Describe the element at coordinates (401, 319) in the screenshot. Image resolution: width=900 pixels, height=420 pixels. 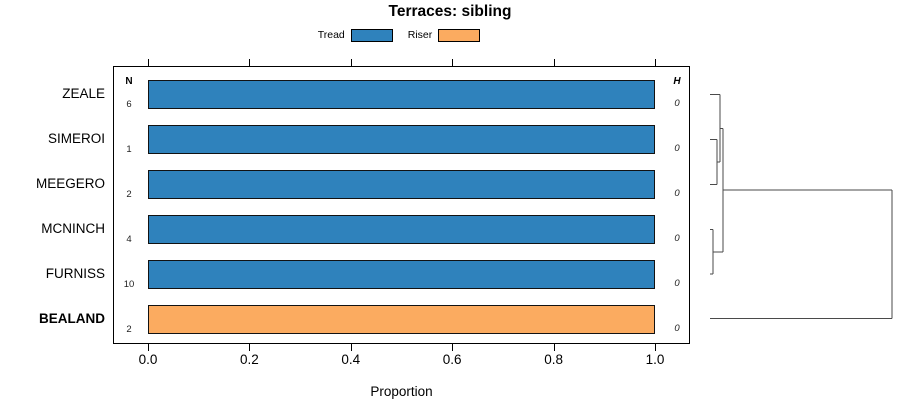
I see `bar-bealand` at that location.